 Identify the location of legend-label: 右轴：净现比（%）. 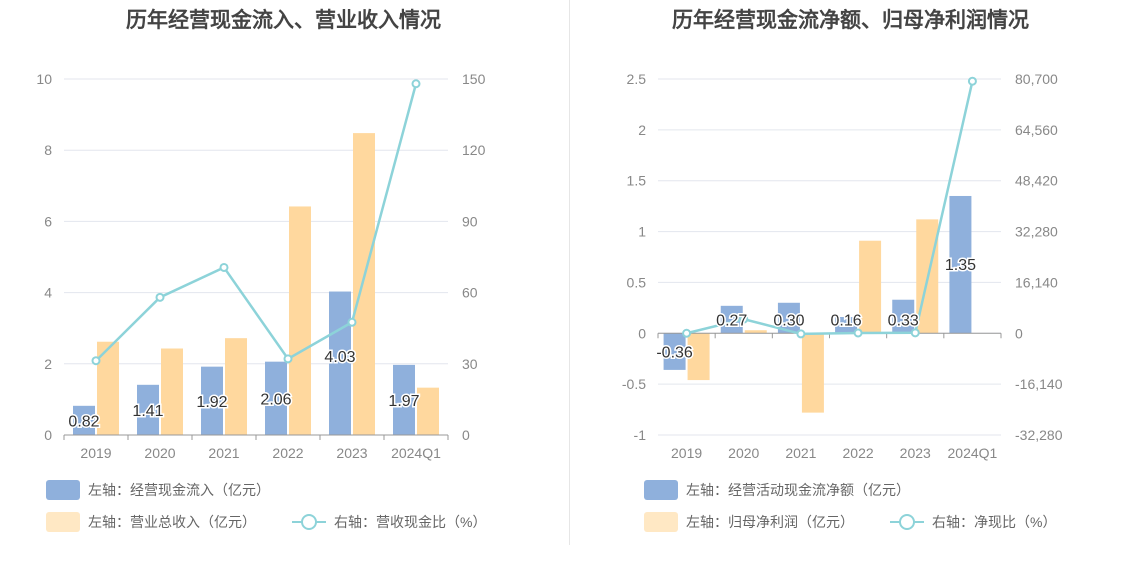
(994, 522).